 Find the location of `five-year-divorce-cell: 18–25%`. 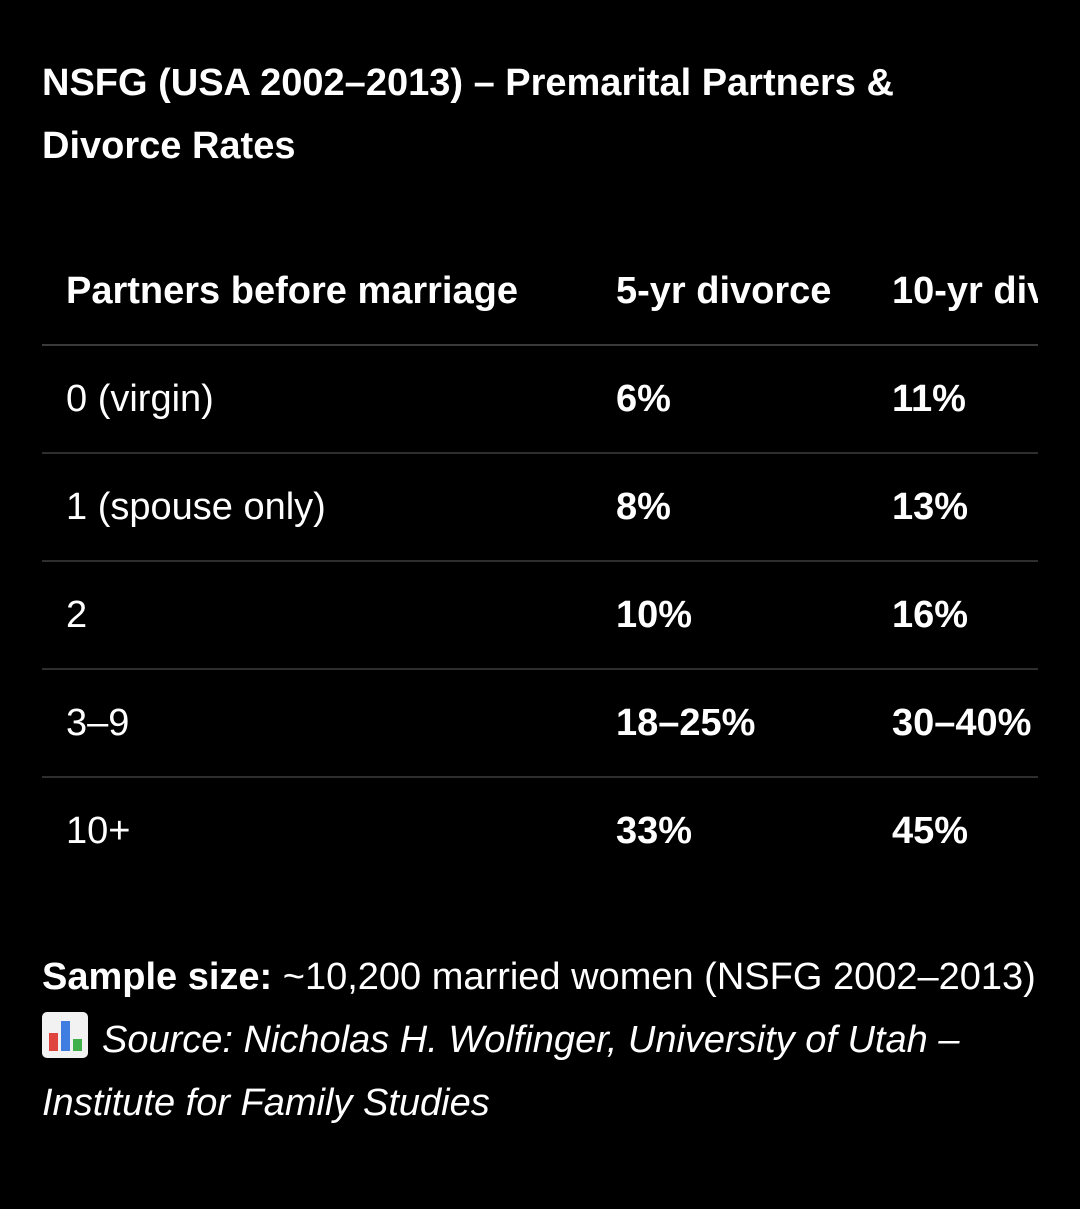

five-year-divorce-cell: 18–25% is located at coordinates (730, 723).